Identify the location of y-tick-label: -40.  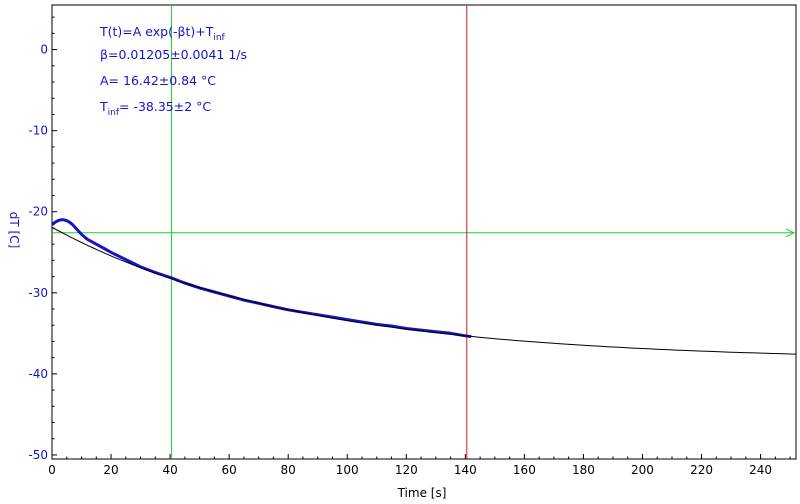
(38, 374).